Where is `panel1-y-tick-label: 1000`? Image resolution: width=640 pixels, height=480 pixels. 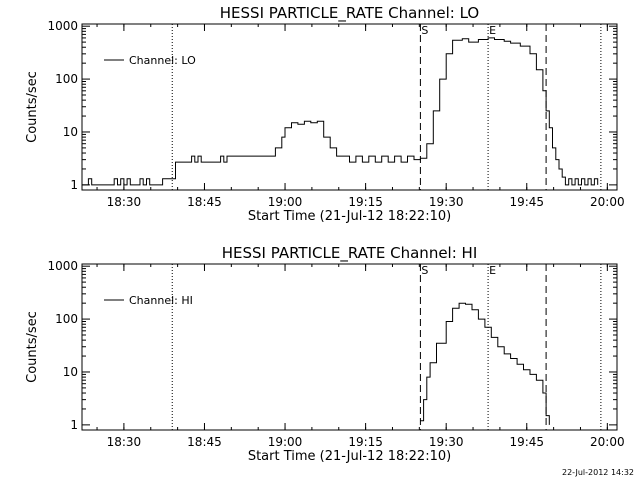 panel1-y-tick-label: 1000 is located at coordinates (62, 26).